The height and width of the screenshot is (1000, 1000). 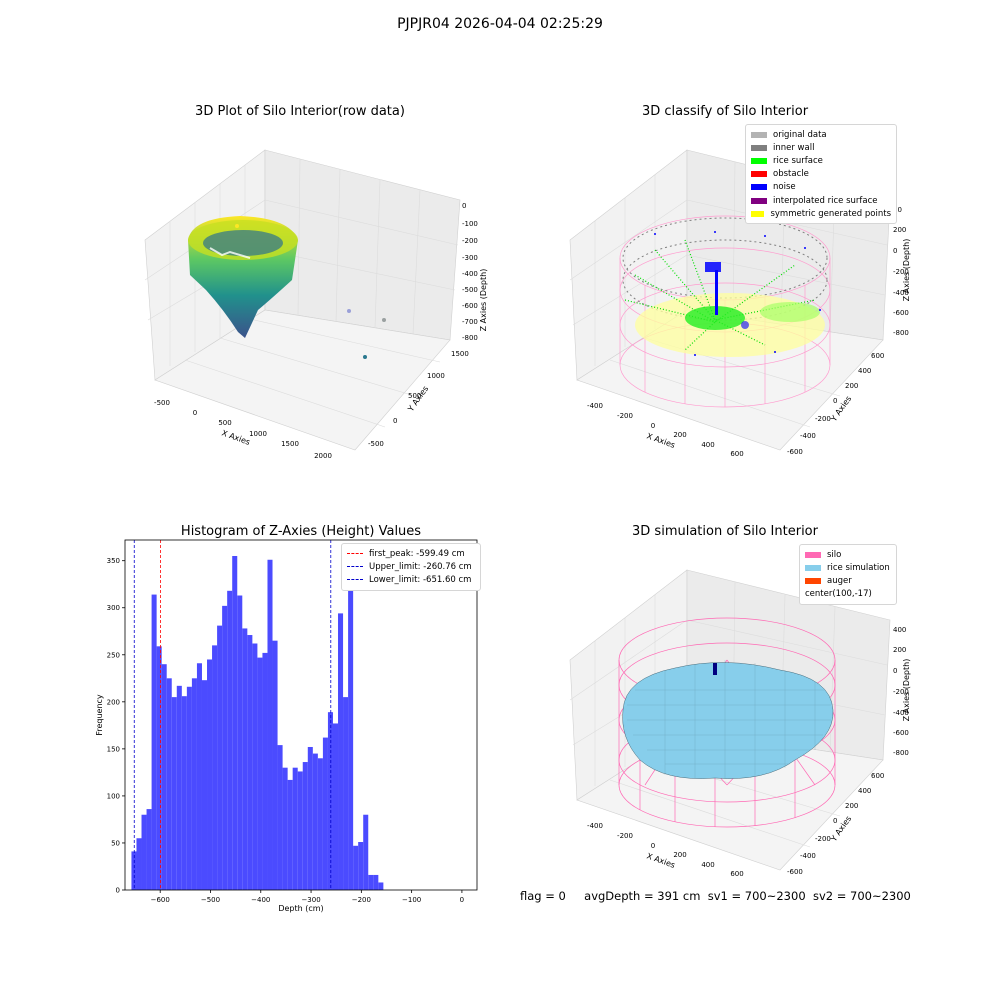 What do you see at coordinates (470, 322) in the screenshot?
I see `svg-text: -700` at bounding box center [470, 322].